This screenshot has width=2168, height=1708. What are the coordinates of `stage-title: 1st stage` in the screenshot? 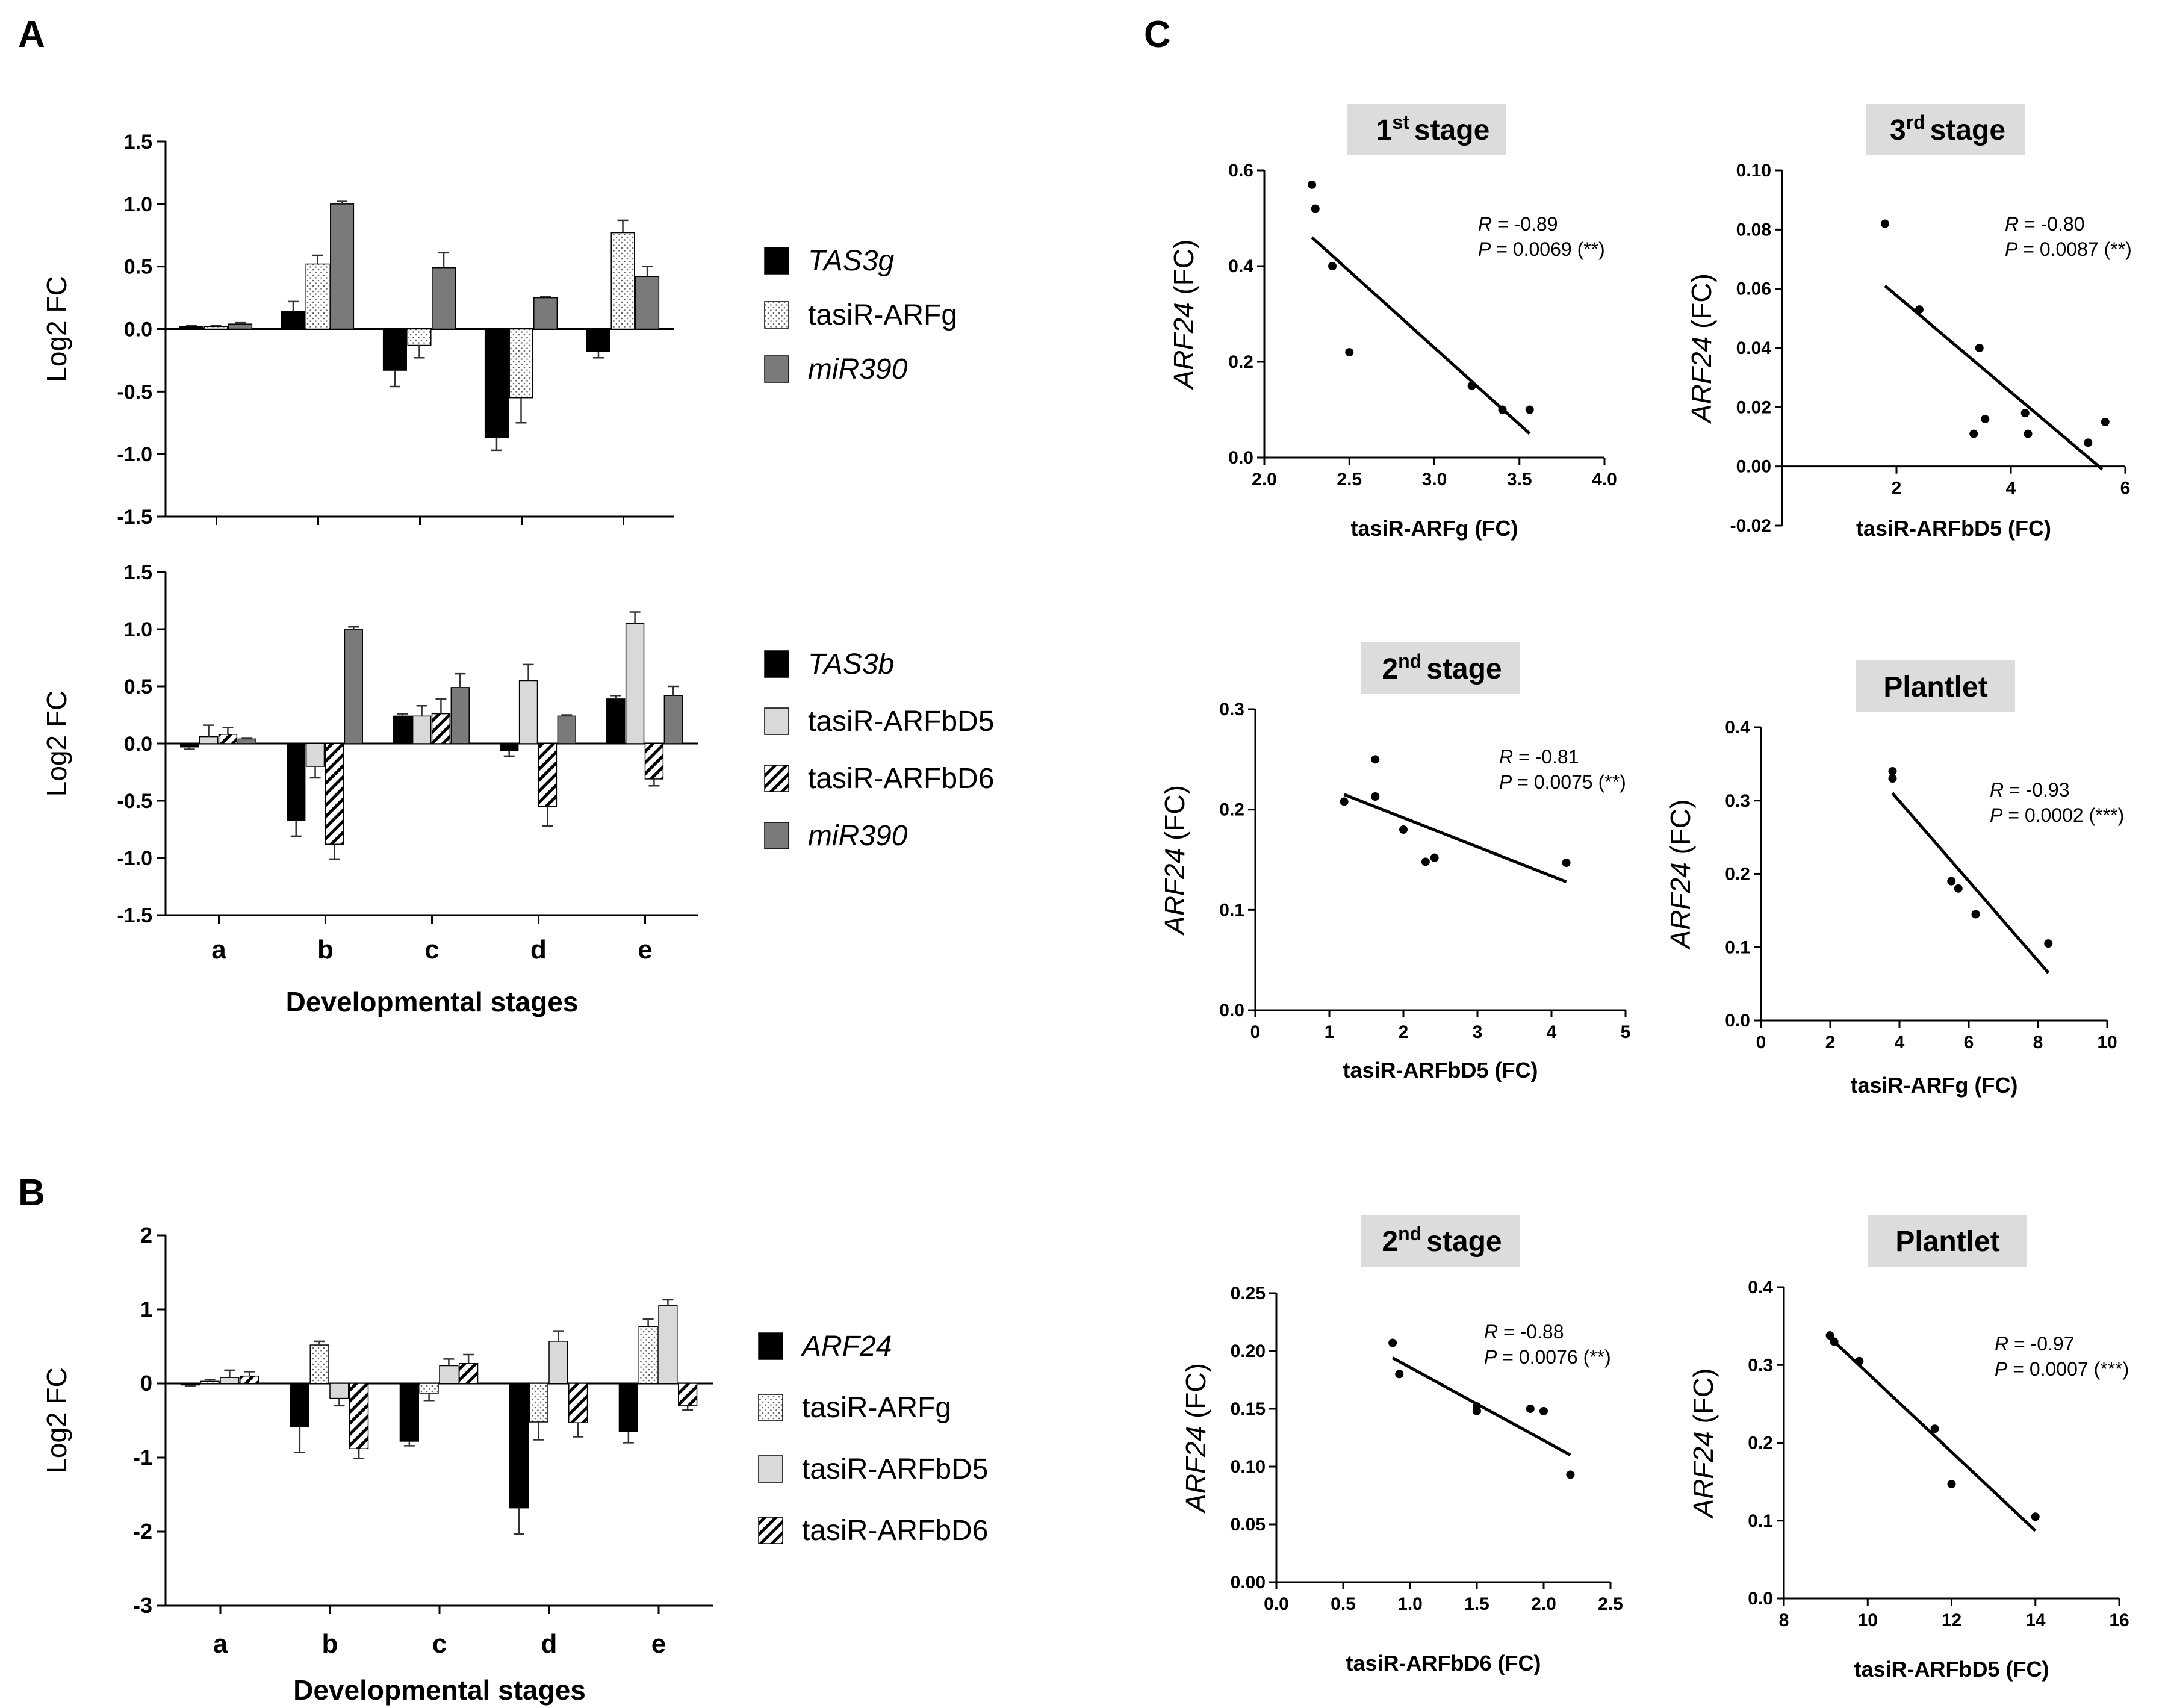 It's located at (1433, 128).